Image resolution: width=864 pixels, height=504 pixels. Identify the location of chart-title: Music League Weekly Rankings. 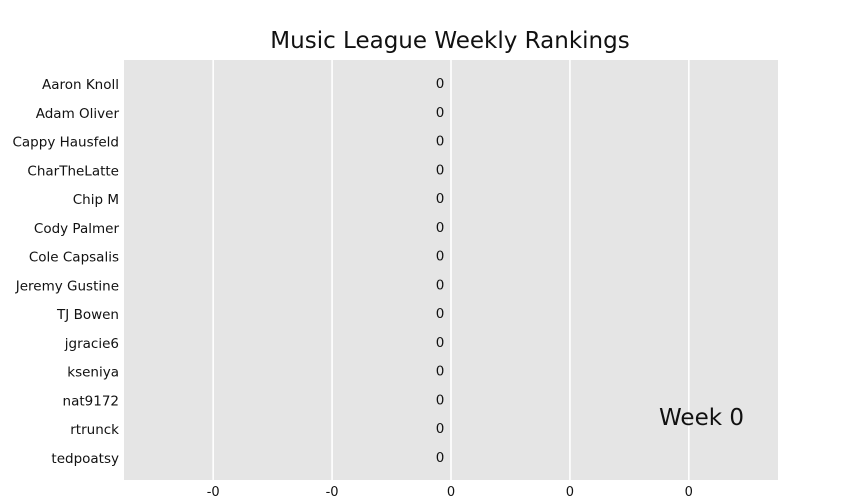
(449, 41).